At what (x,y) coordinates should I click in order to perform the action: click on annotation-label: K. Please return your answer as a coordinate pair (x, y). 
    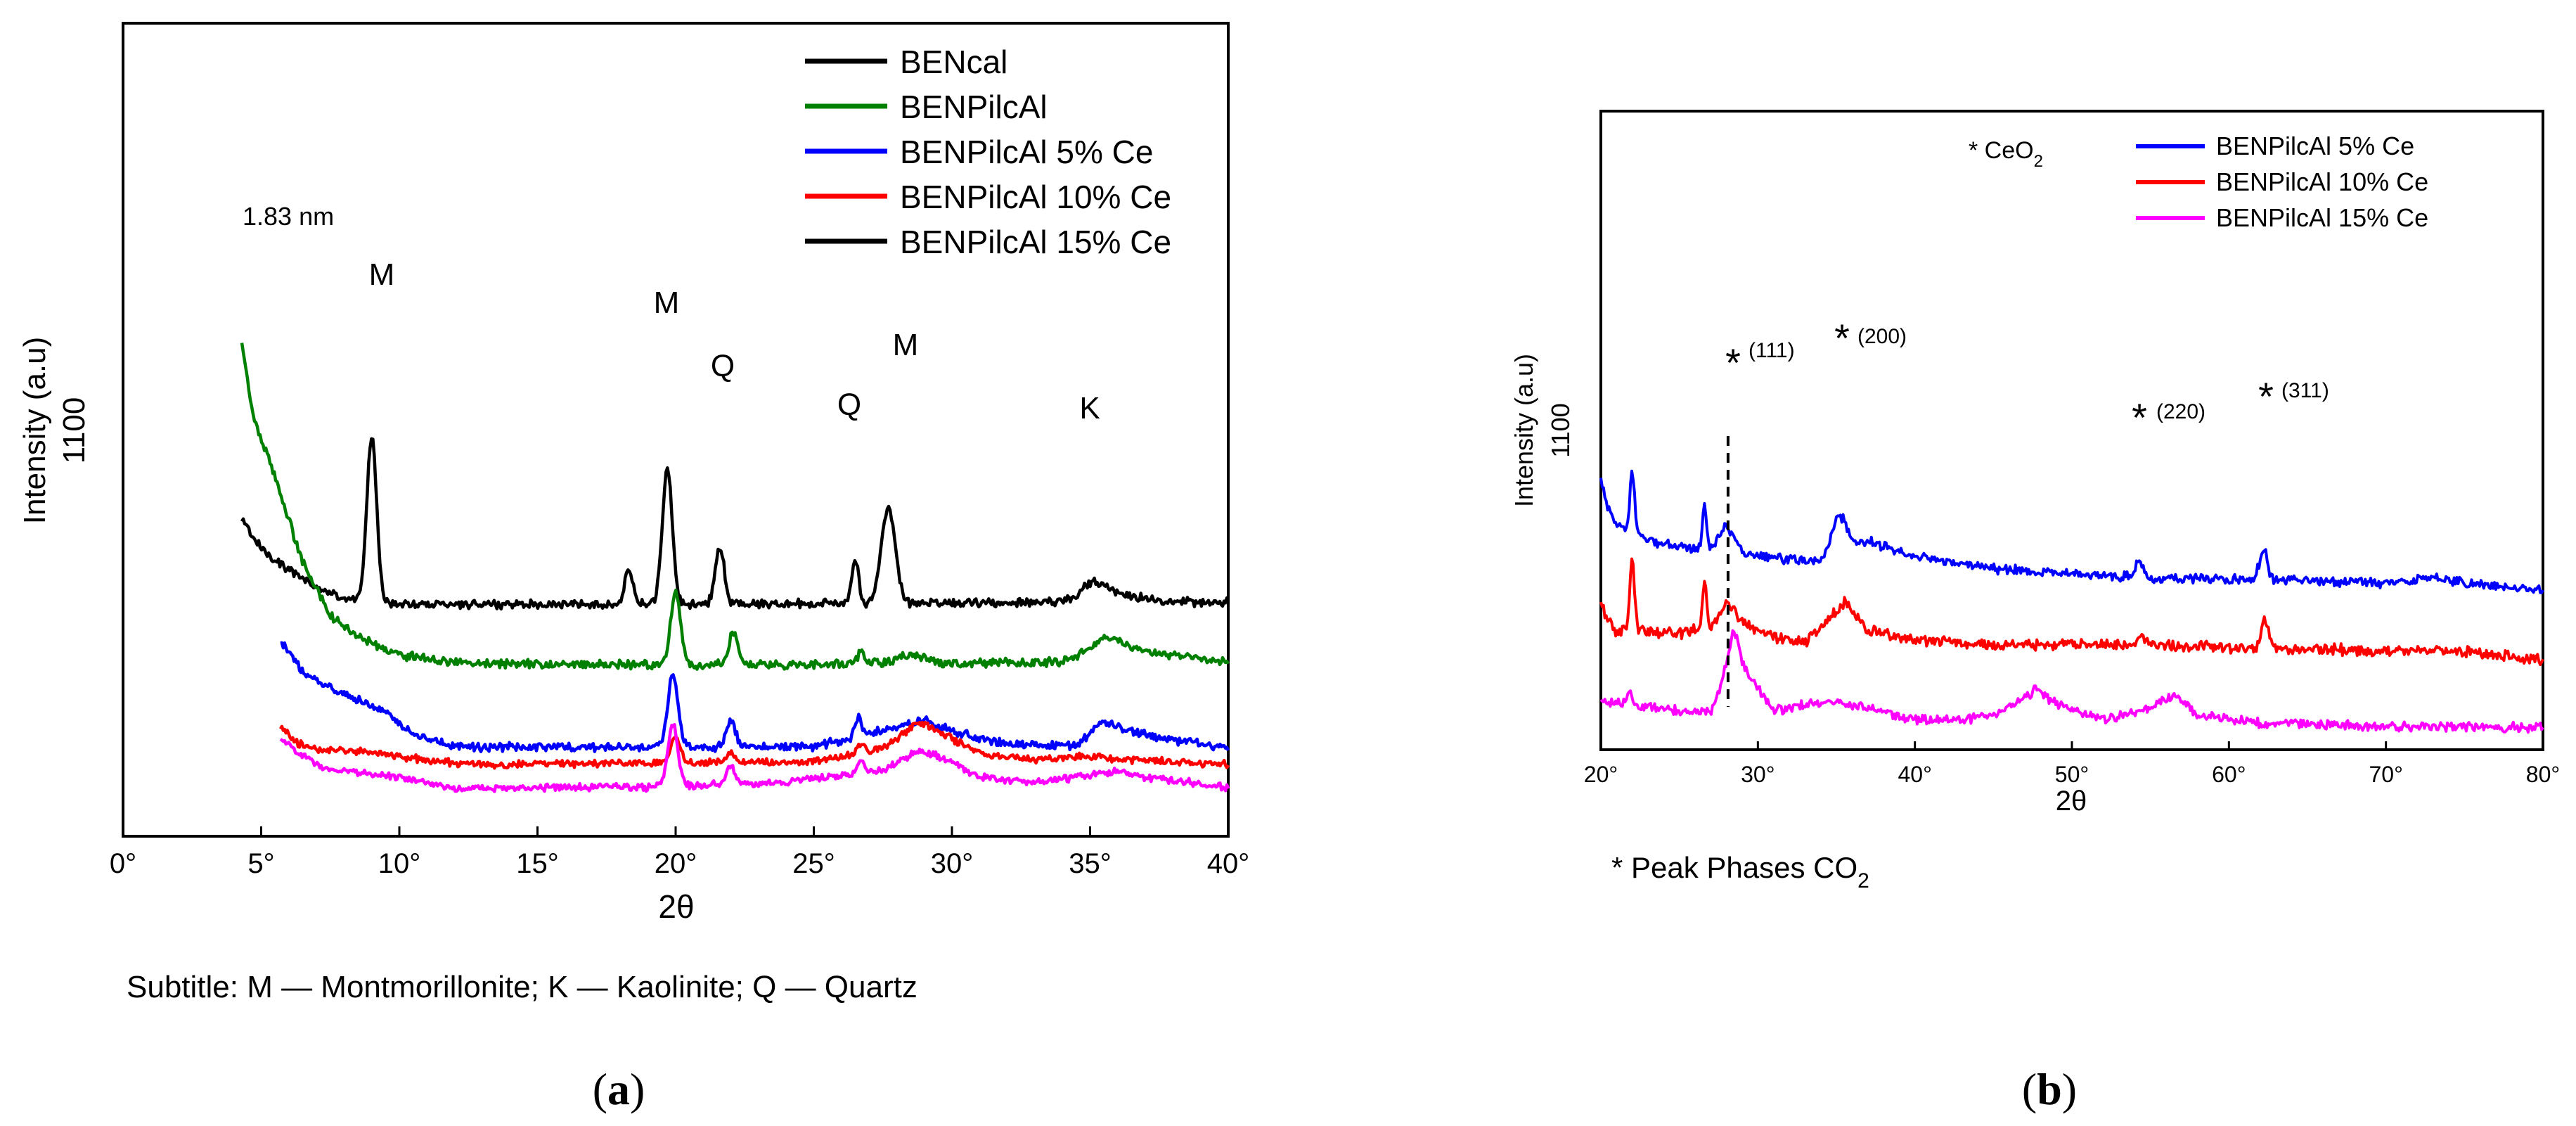
    Looking at the image, I should click on (1089, 408).